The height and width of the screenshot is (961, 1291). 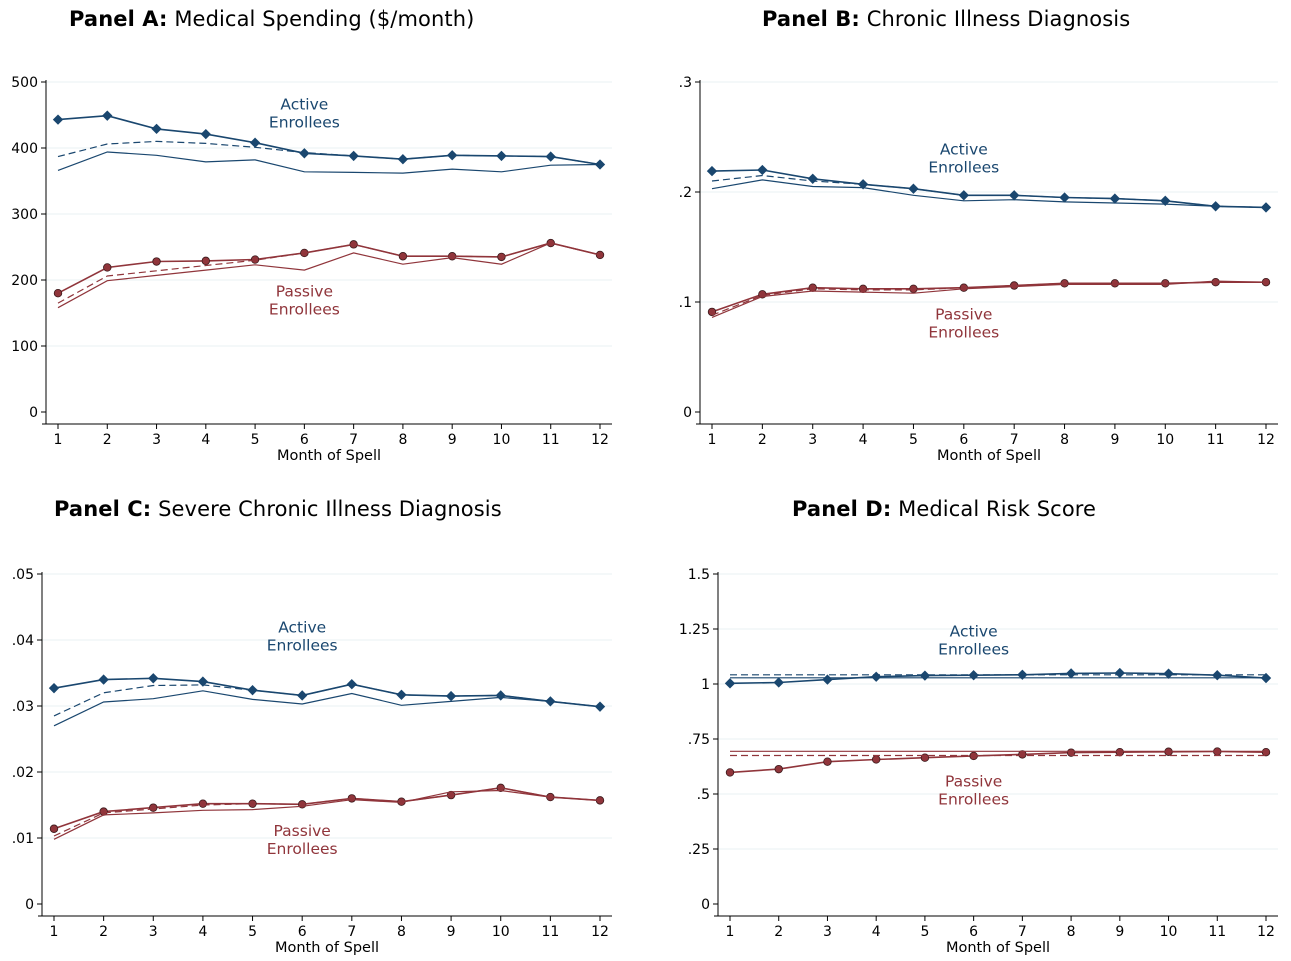 What do you see at coordinates (998, 19) in the screenshot?
I see `panel-b-title-text: Chronic Illness Diagnosis` at bounding box center [998, 19].